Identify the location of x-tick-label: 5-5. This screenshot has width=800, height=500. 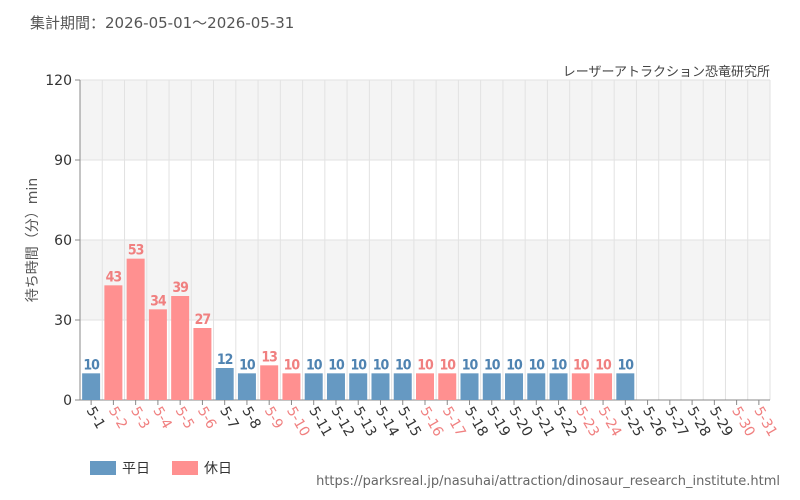
(184, 418).